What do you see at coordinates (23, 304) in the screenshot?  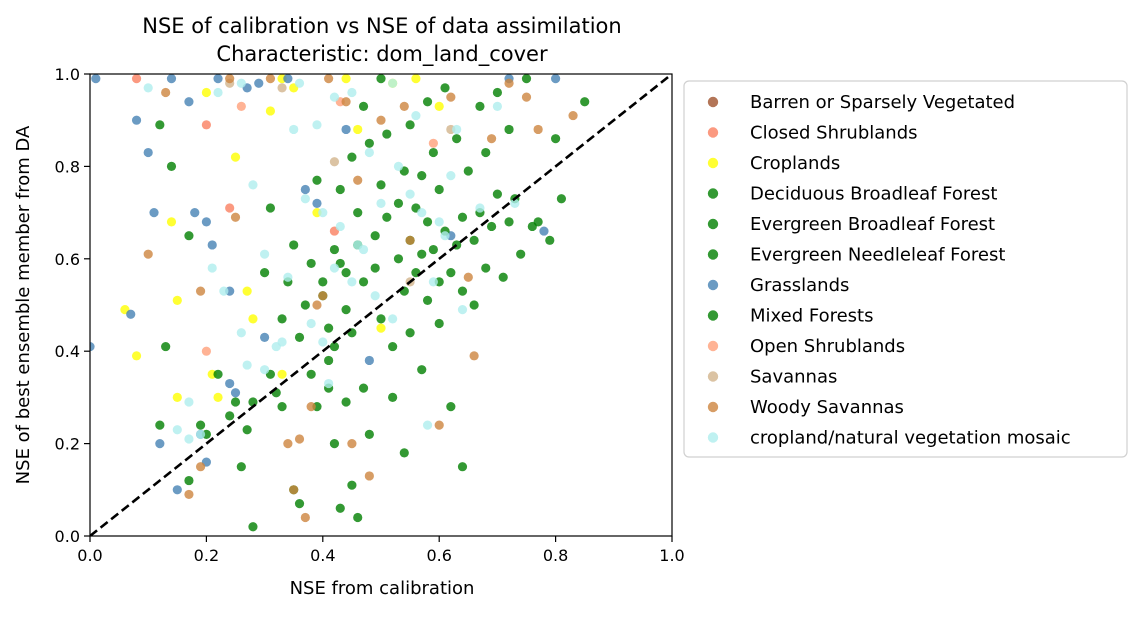 I see `y-axis-label: NSE of best ensemble member from DA` at bounding box center [23, 304].